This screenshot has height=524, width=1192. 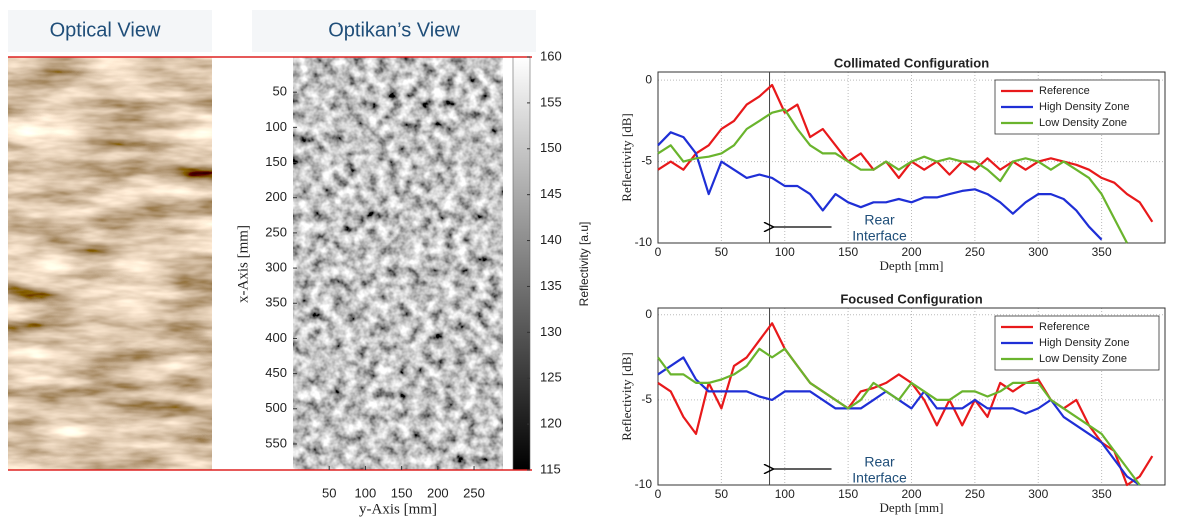 I want to click on y-tick-label: 550, so click(x=276, y=442).